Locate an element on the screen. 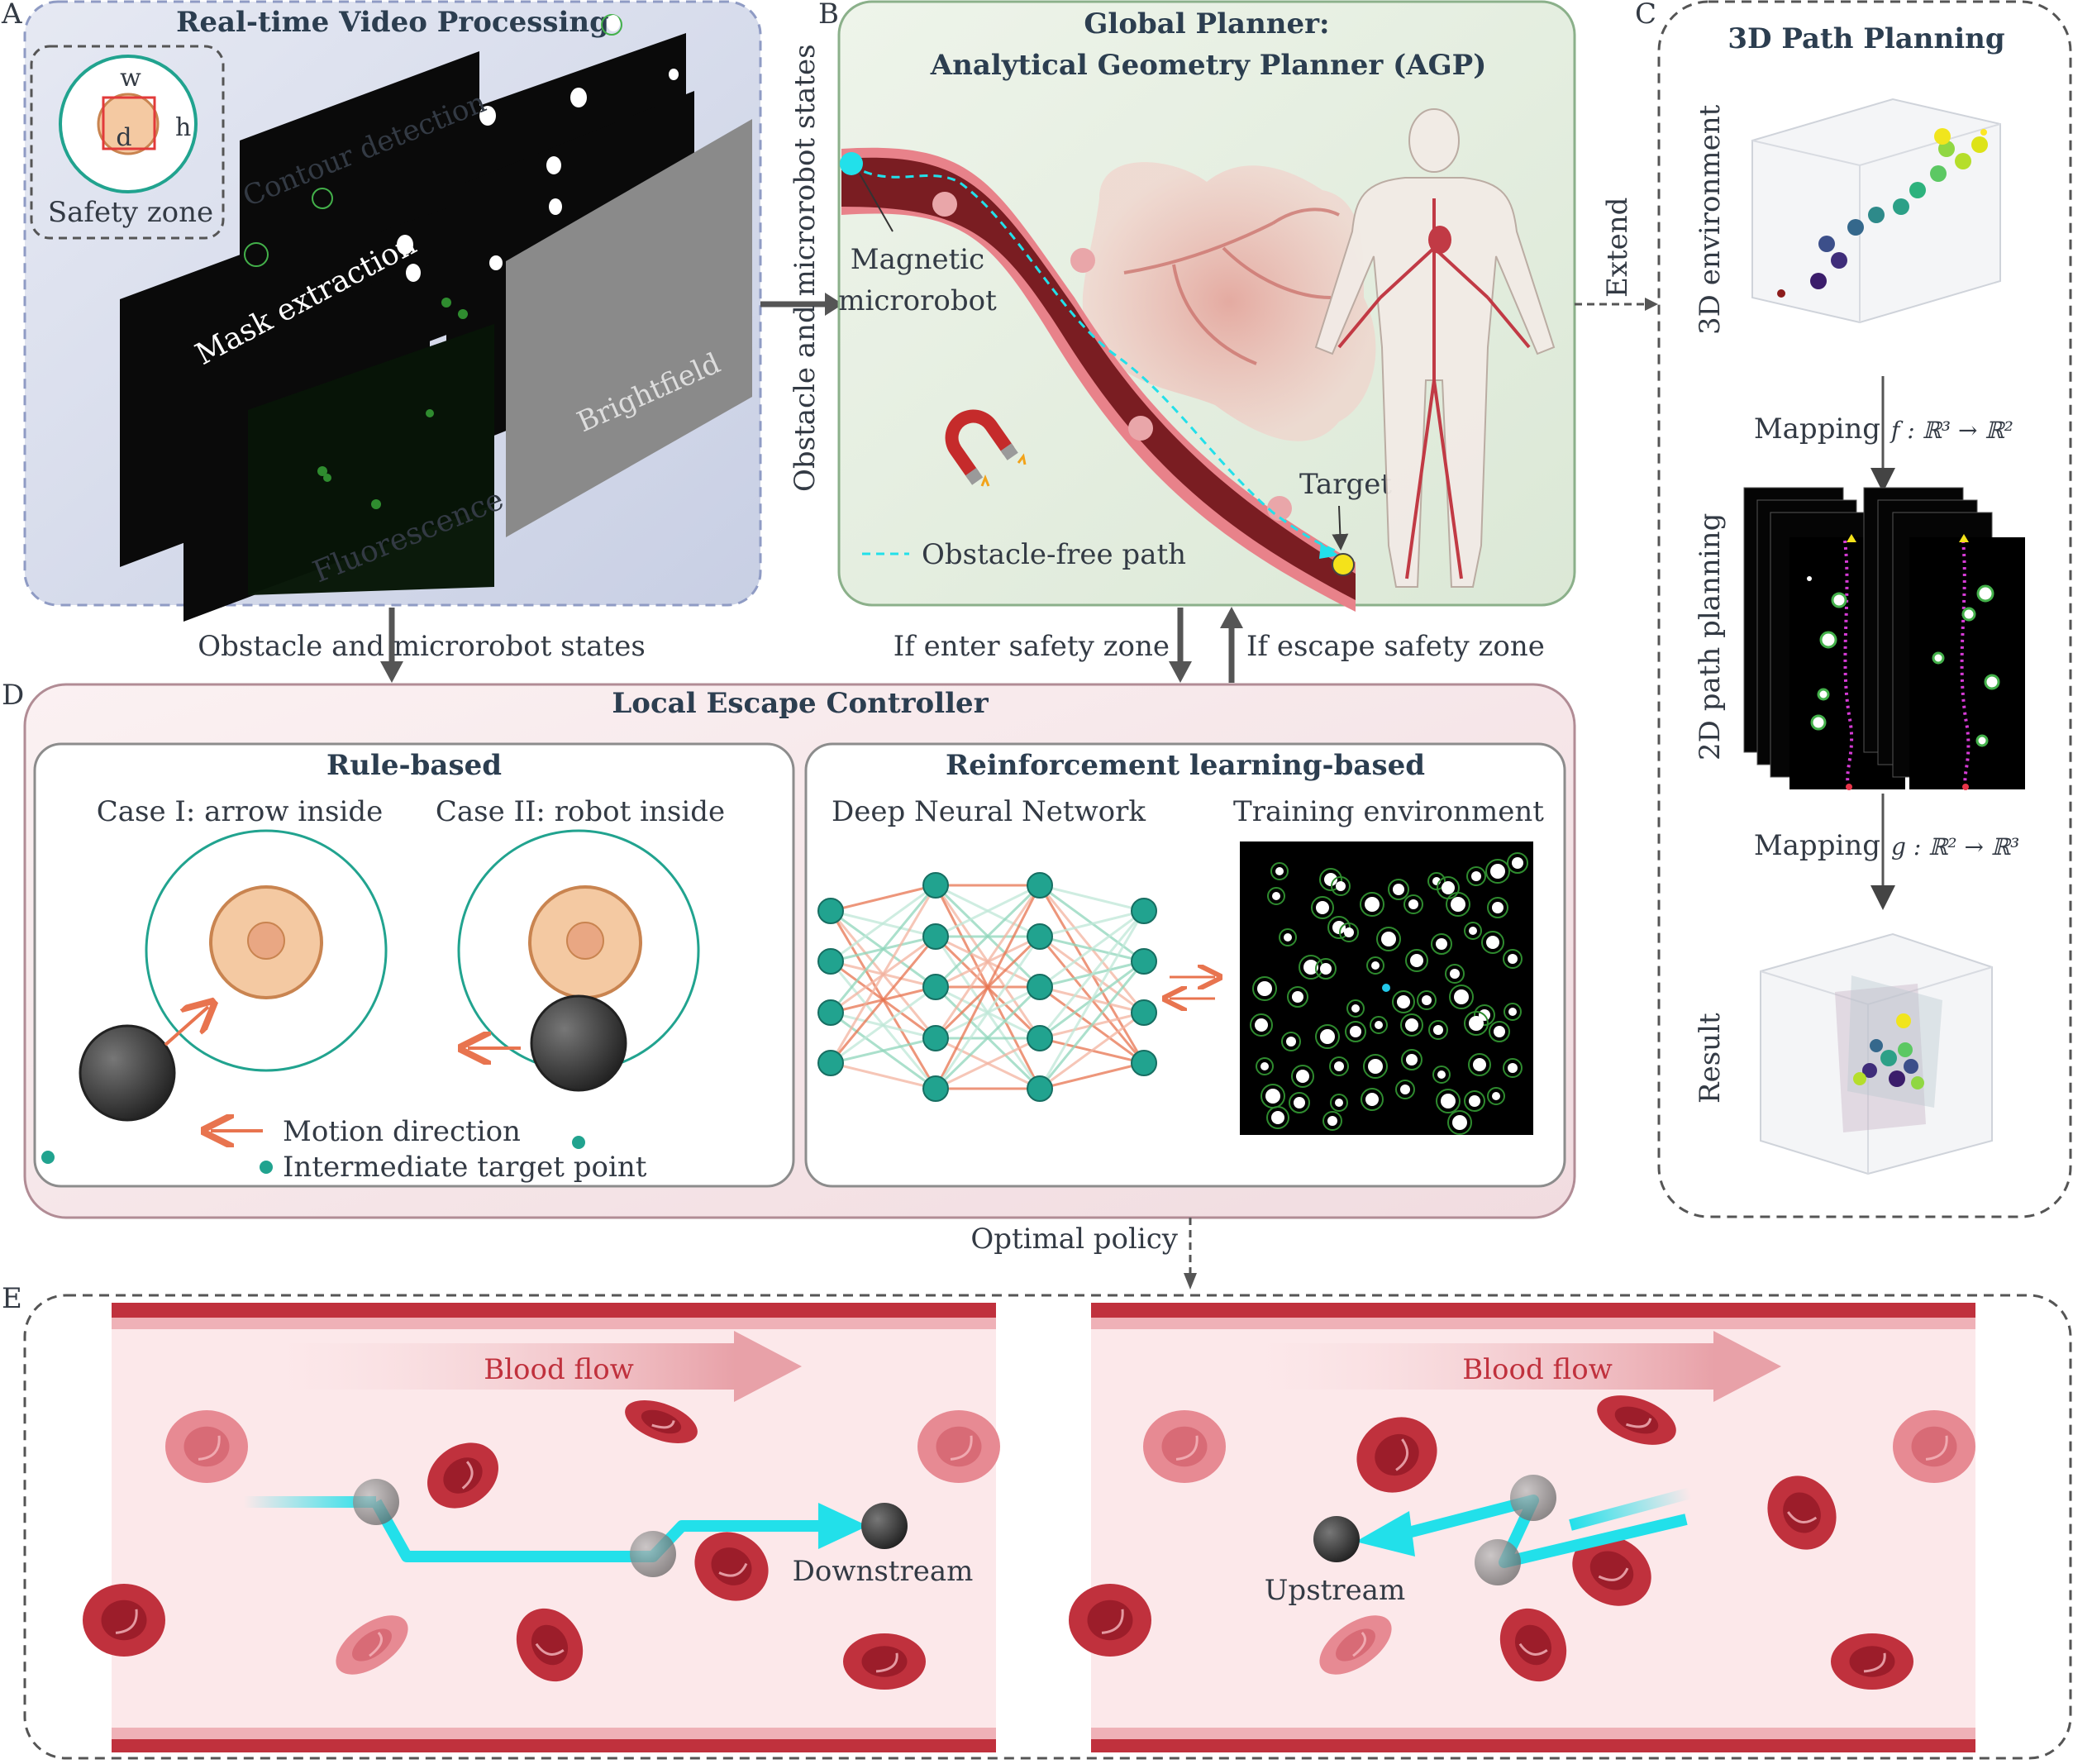 The height and width of the screenshot is (1764, 2073). enter-label: If enter safety zone is located at coordinates (1032, 647).